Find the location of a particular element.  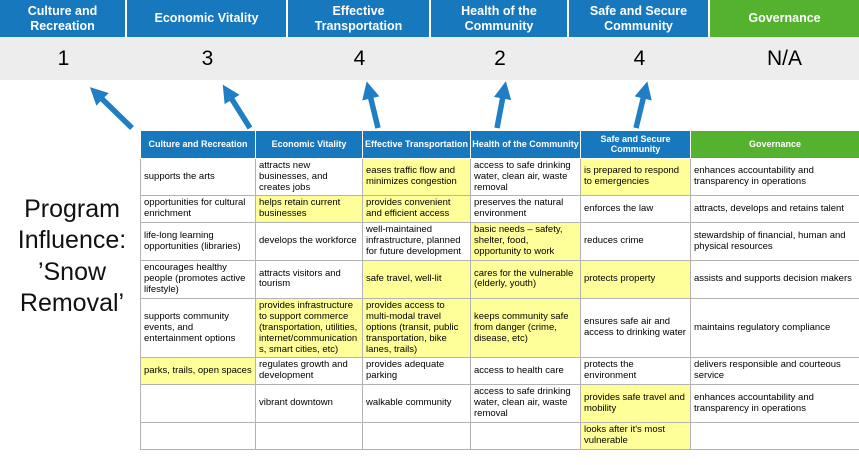

table-cell: provides safe travel and mobility is located at coordinates (635, 404).